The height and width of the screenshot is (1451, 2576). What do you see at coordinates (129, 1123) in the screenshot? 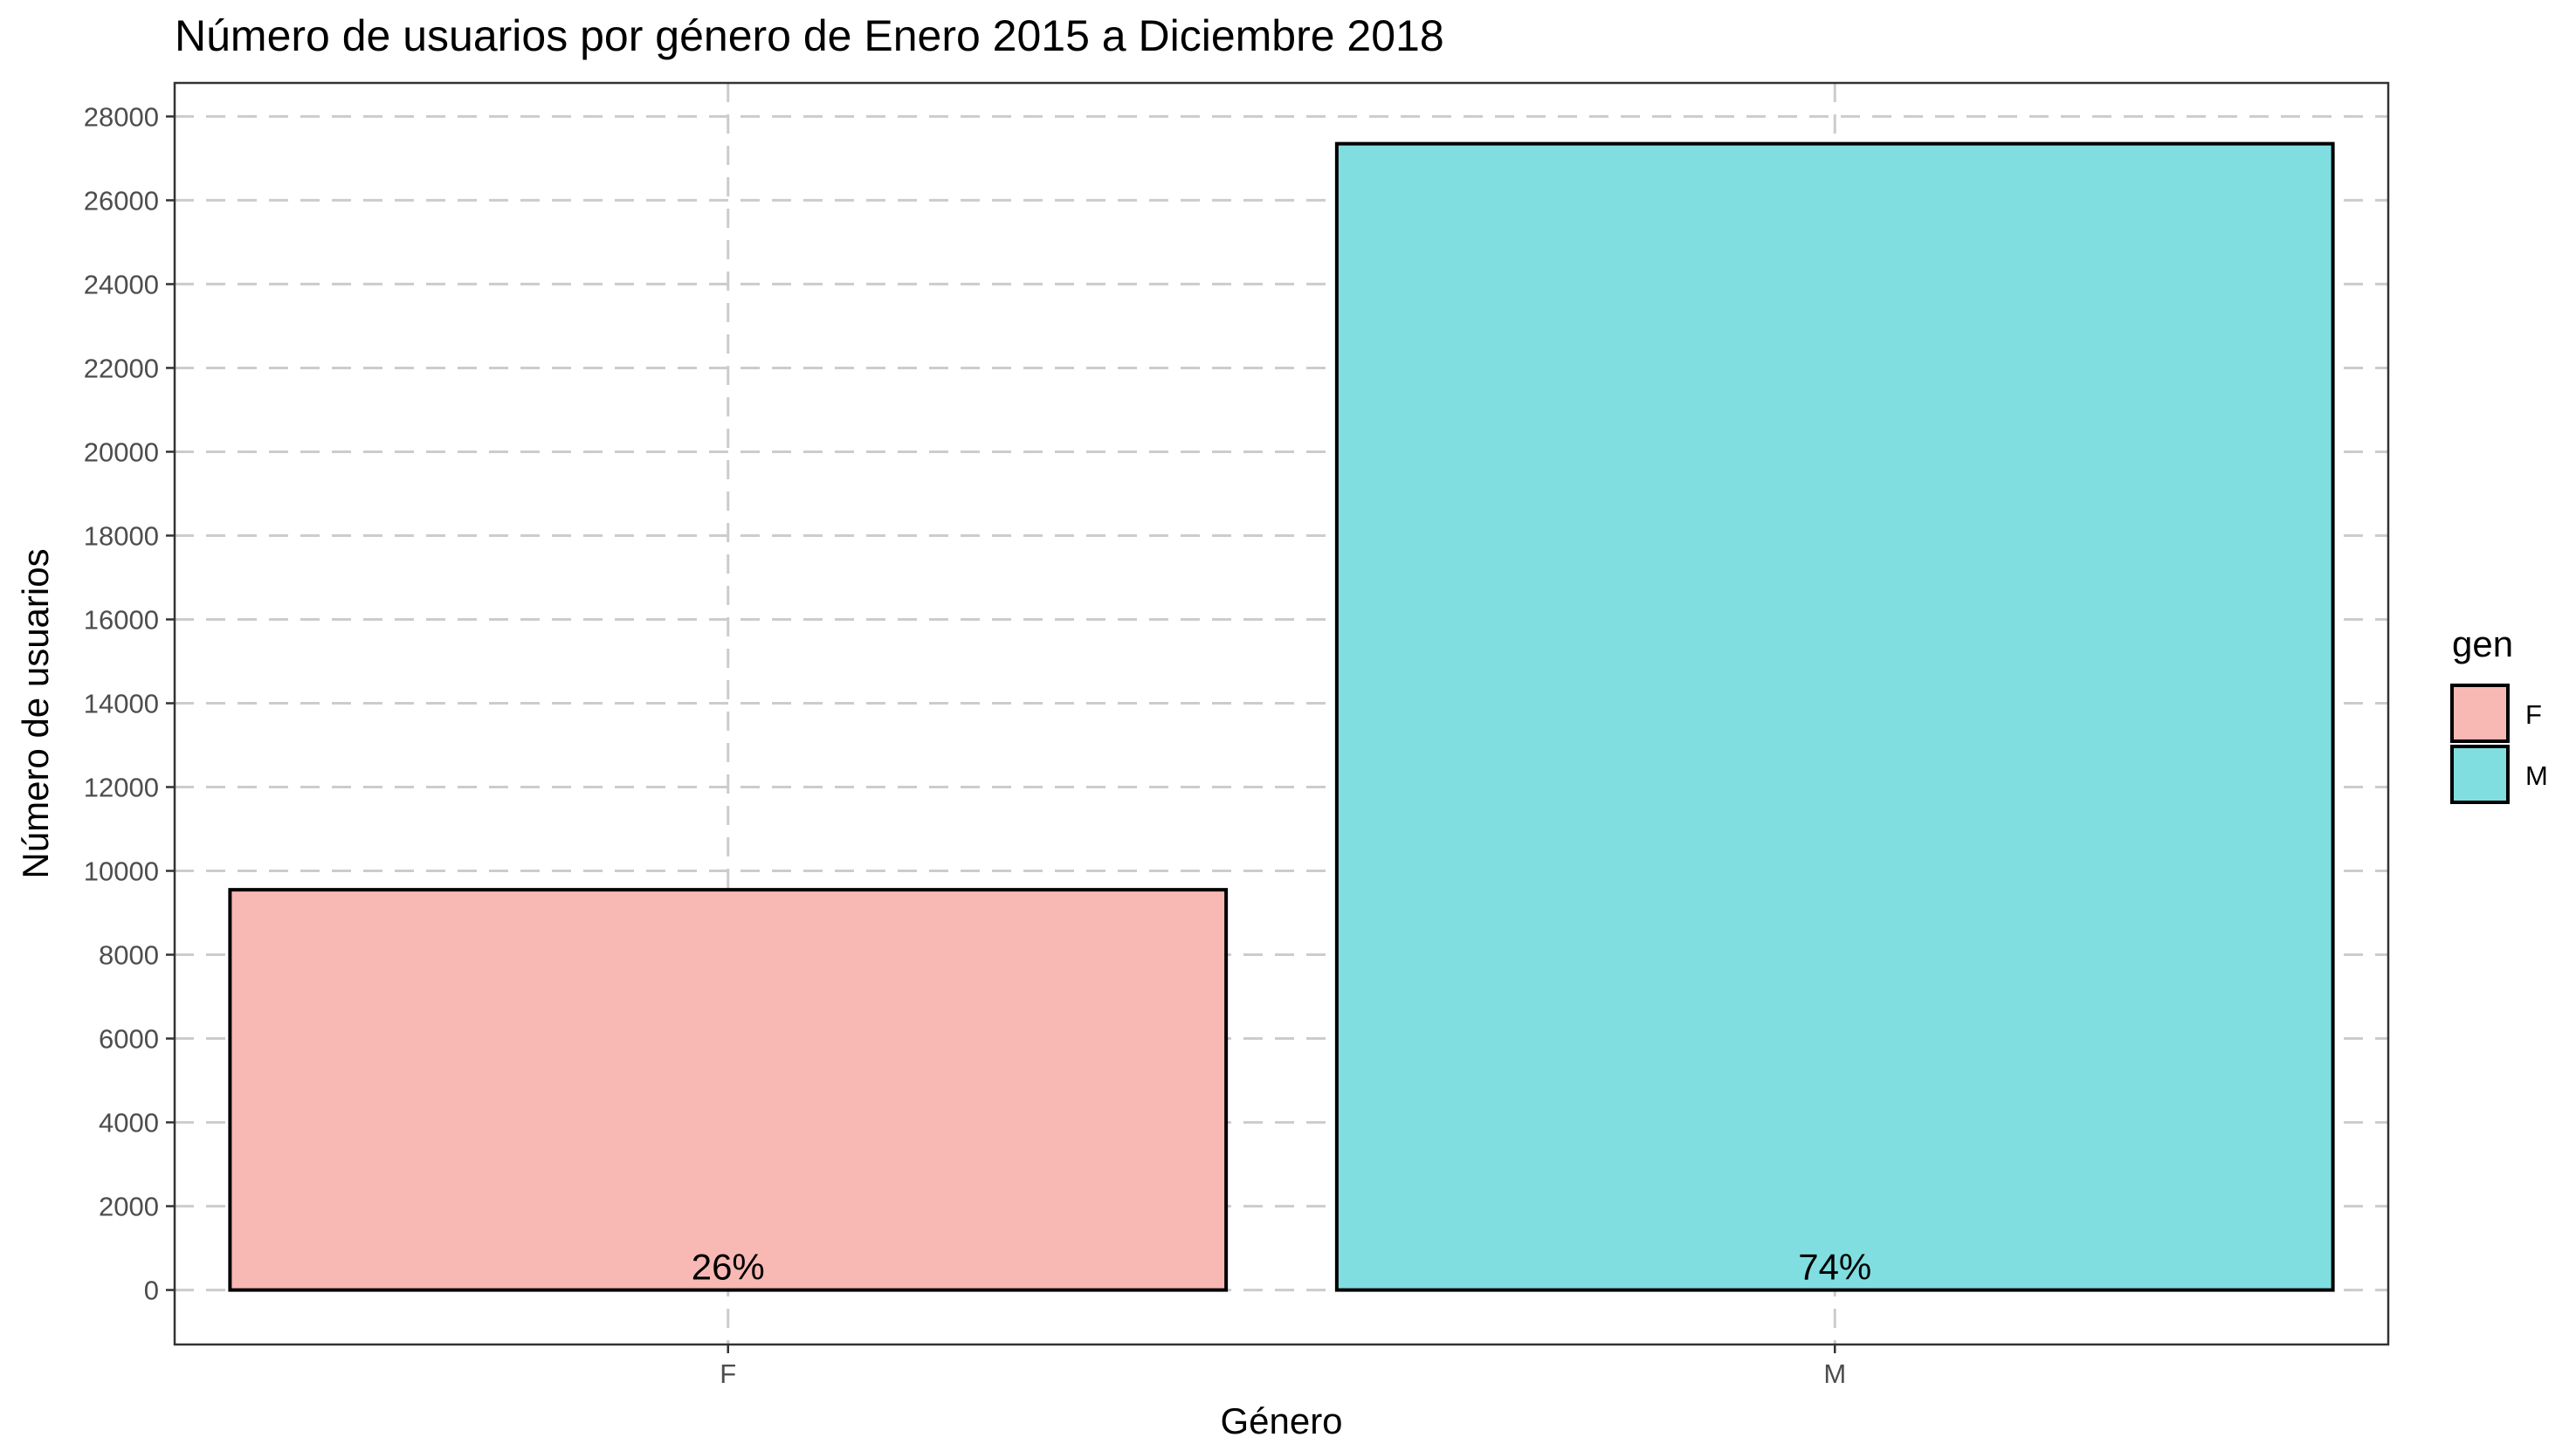
I see `y-tick-label: 4000` at bounding box center [129, 1123].